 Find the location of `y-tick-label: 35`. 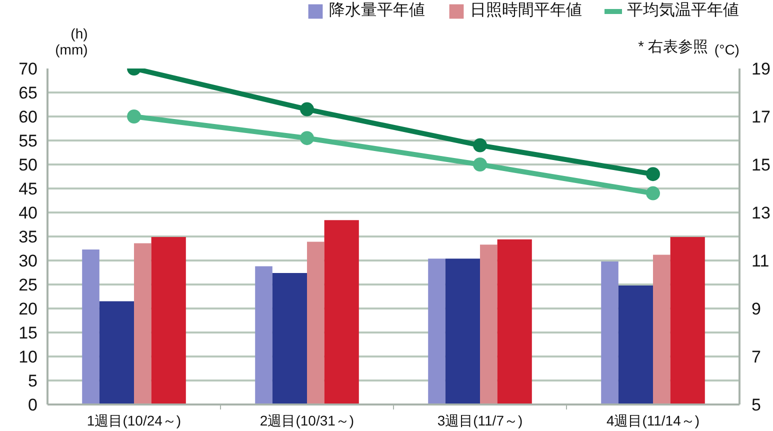

y-tick-label: 35 is located at coordinates (28, 237).